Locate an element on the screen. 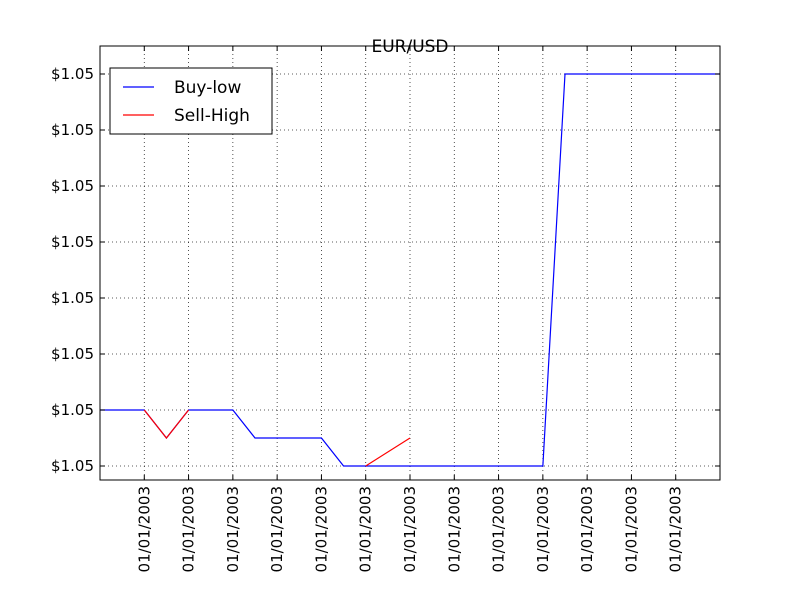  legend-label-sell-high: Sell-High is located at coordinates (212, 116).